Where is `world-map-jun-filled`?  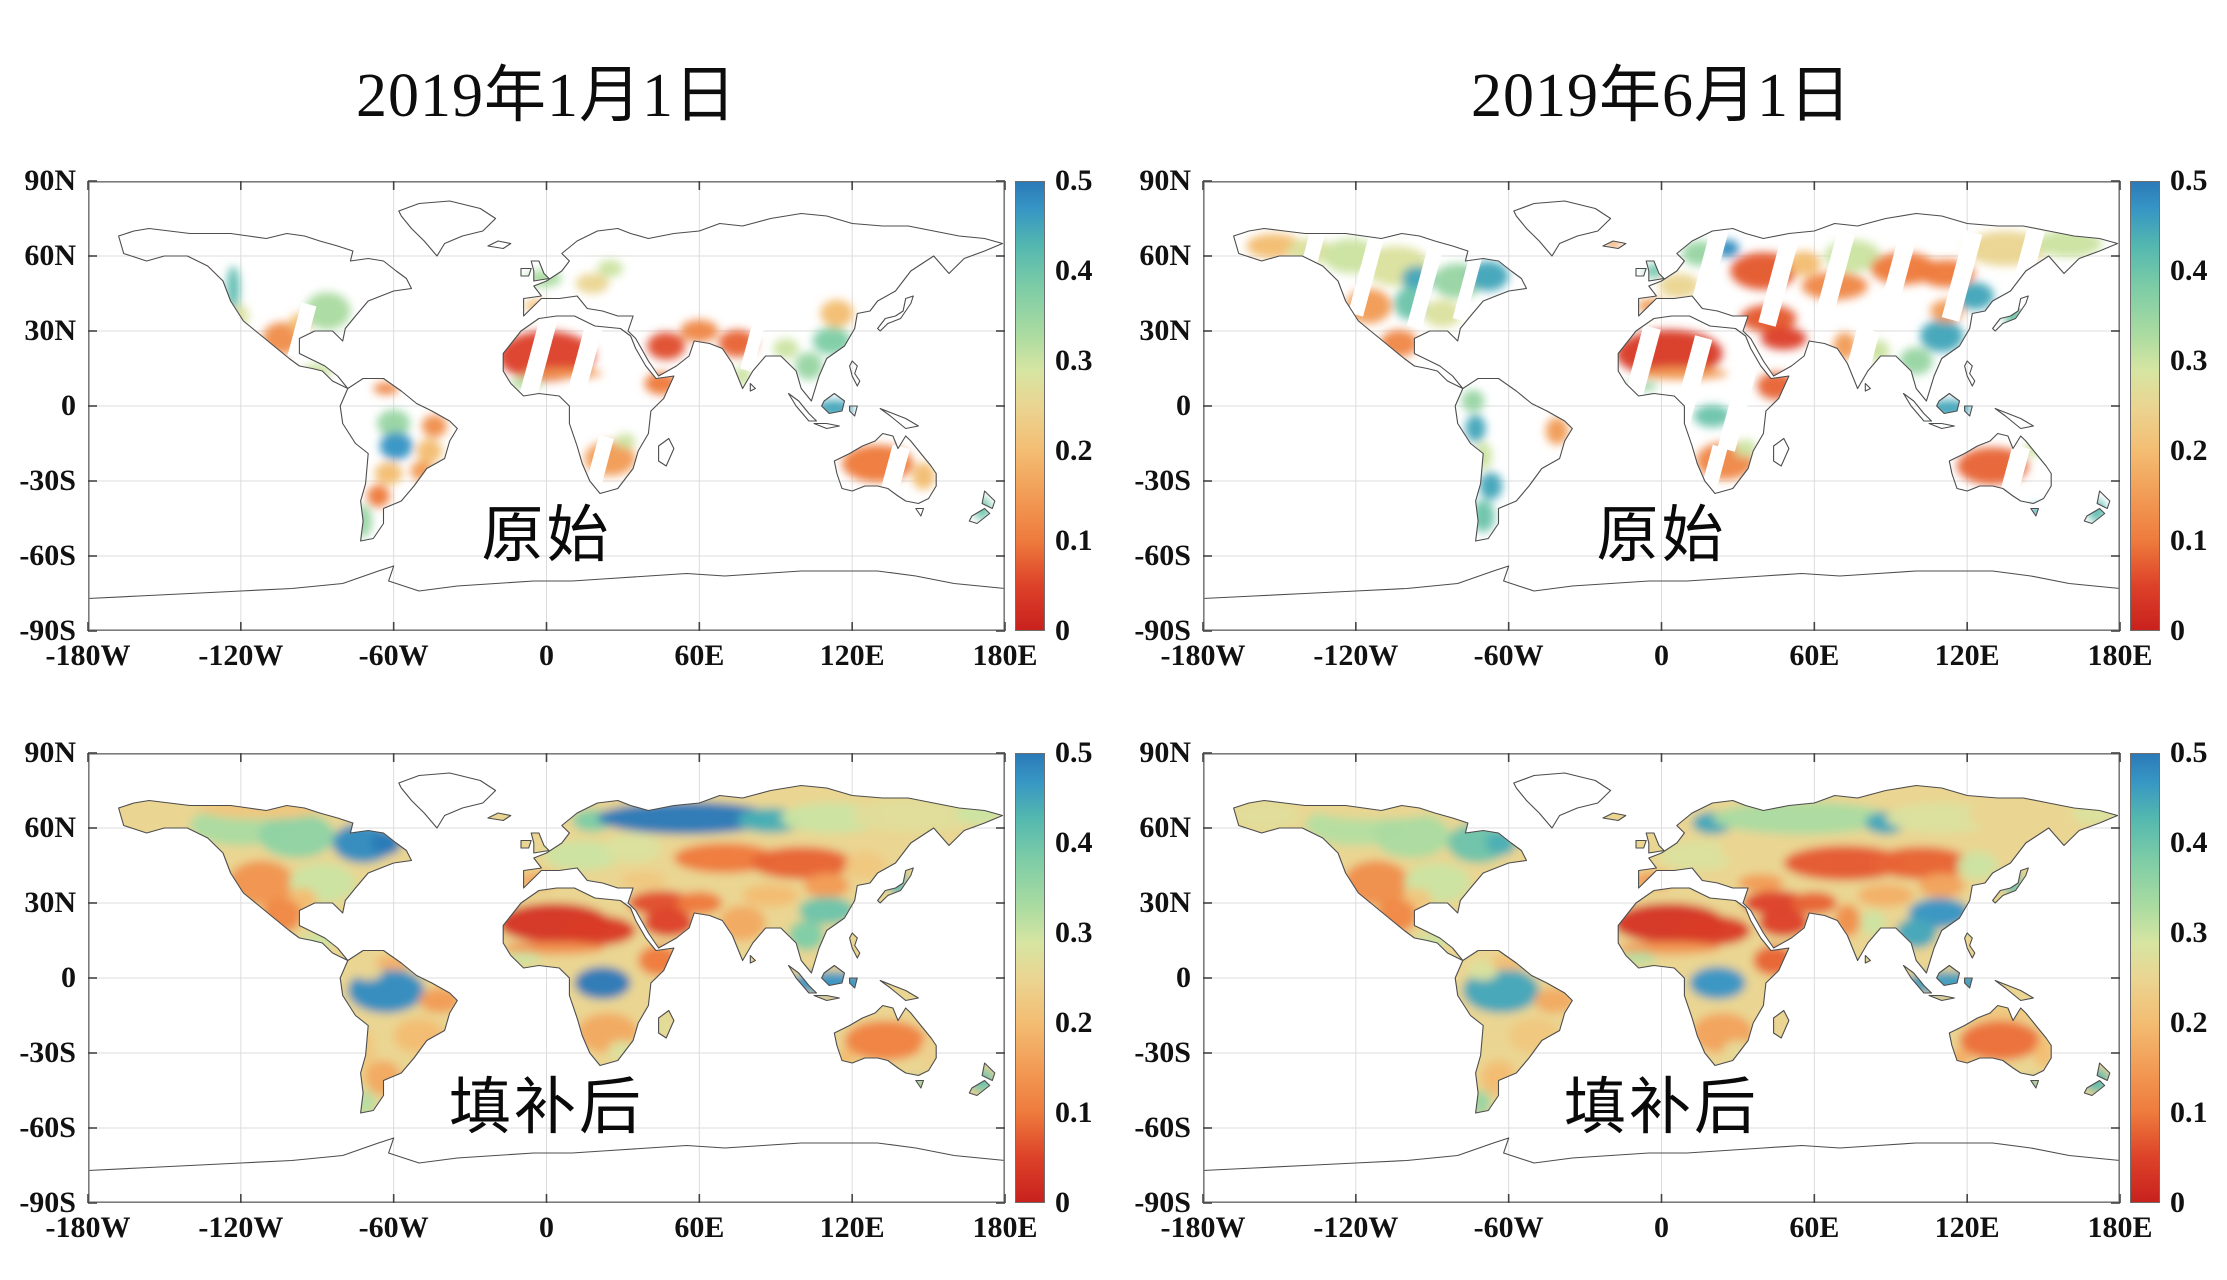
world-map-jun-filled is located at coordinates (1661, 978).